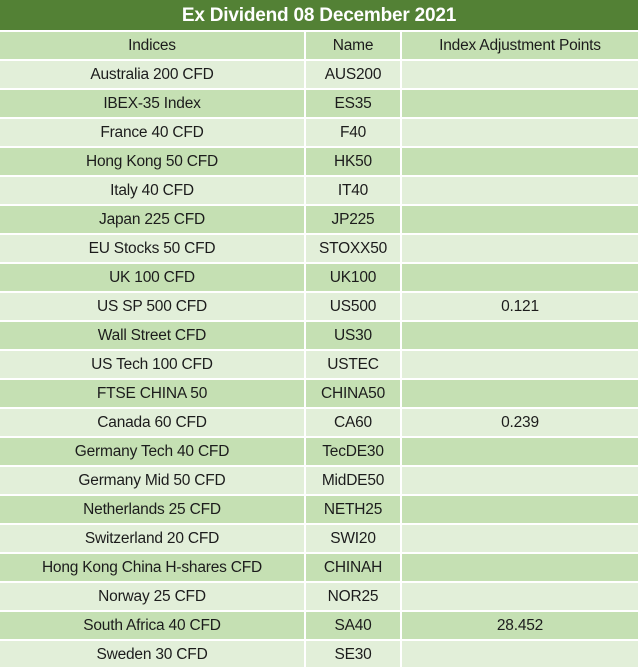  What do you see at coordinates (353, 249) in the screenshot?
I see `cell-name: STOXX50` at bounding box center [353, 249].